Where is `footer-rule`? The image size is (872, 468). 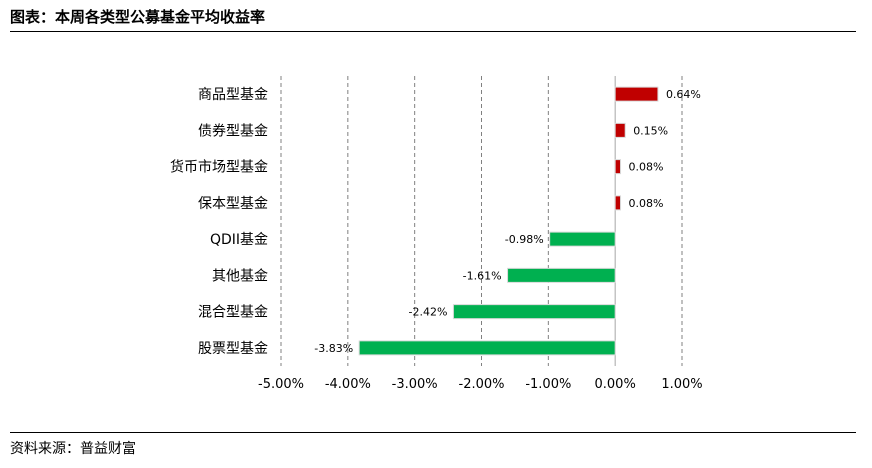 footer-rule is located at coordinates (433, 432).